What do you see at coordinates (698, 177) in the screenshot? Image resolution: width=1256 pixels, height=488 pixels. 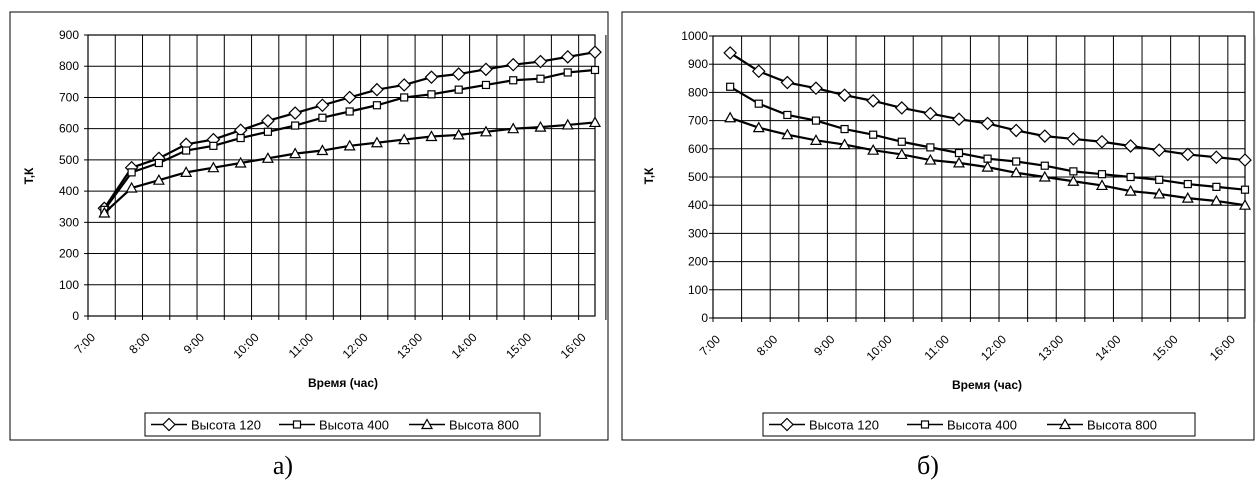 I see `y-tick-label: 500` at bounding box center [698, 177].